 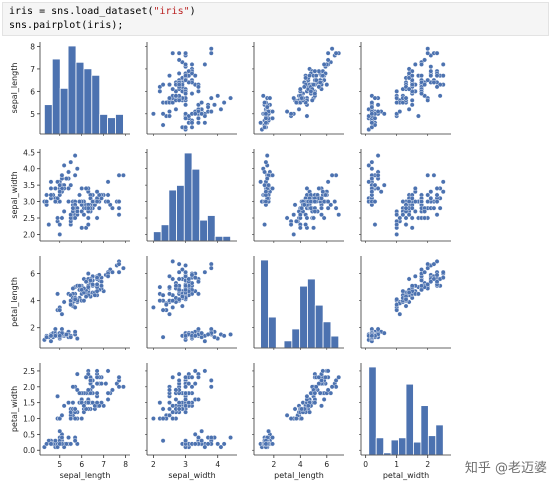 What do you see at coordinates (153, 464) in the screenshot?
I see `x-tick-label: 2` at bounding box center [153, 464].